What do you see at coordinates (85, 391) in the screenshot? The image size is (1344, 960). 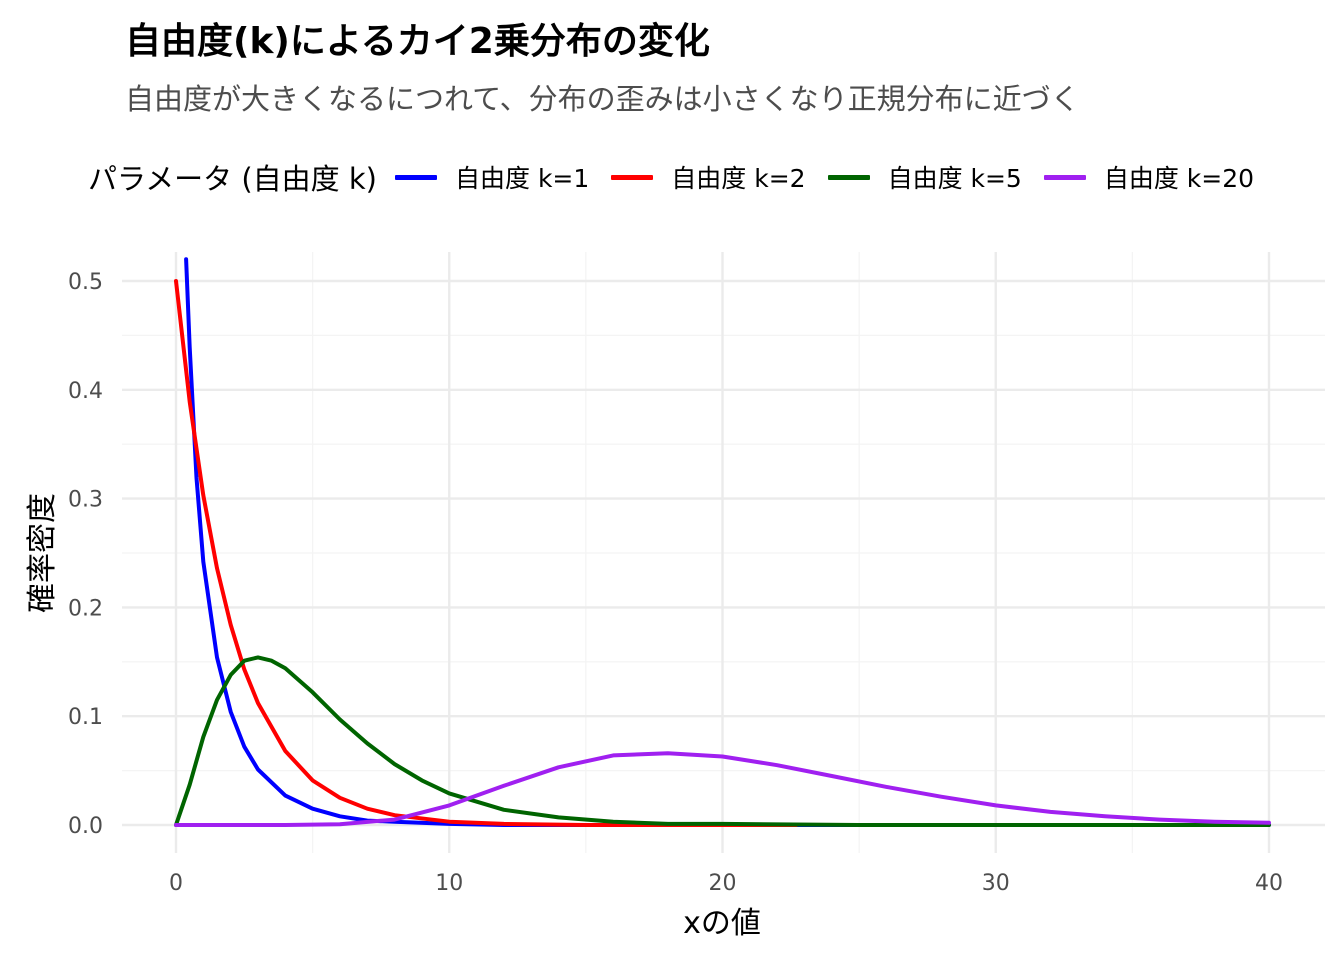 I see `y-tick-label: 0.4` at bounding box center [85, 391].